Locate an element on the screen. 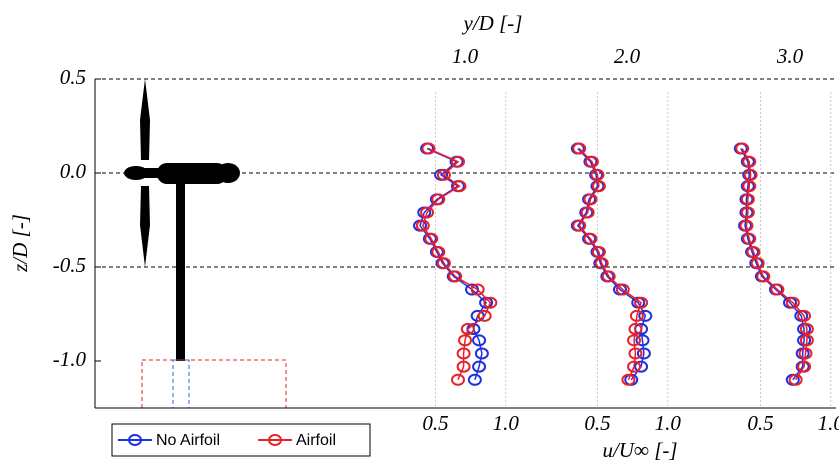 The height and width of the screenshot is (461, 839). y-tick-label: 0.5 is located at coordinates (73, 77).